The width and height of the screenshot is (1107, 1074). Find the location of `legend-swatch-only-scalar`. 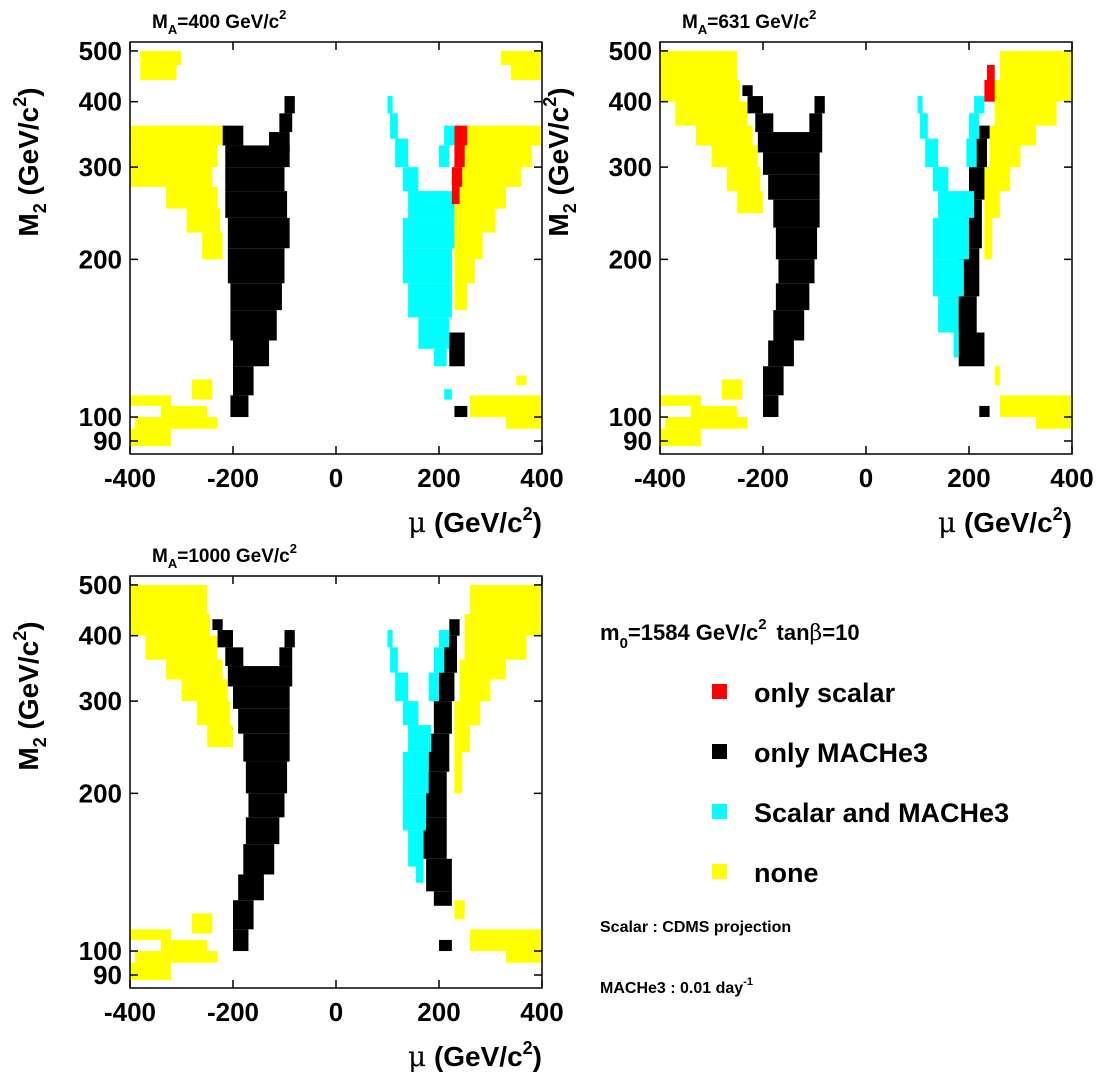

legend-swatch-only-scalar is located at coordinates (719, 691).